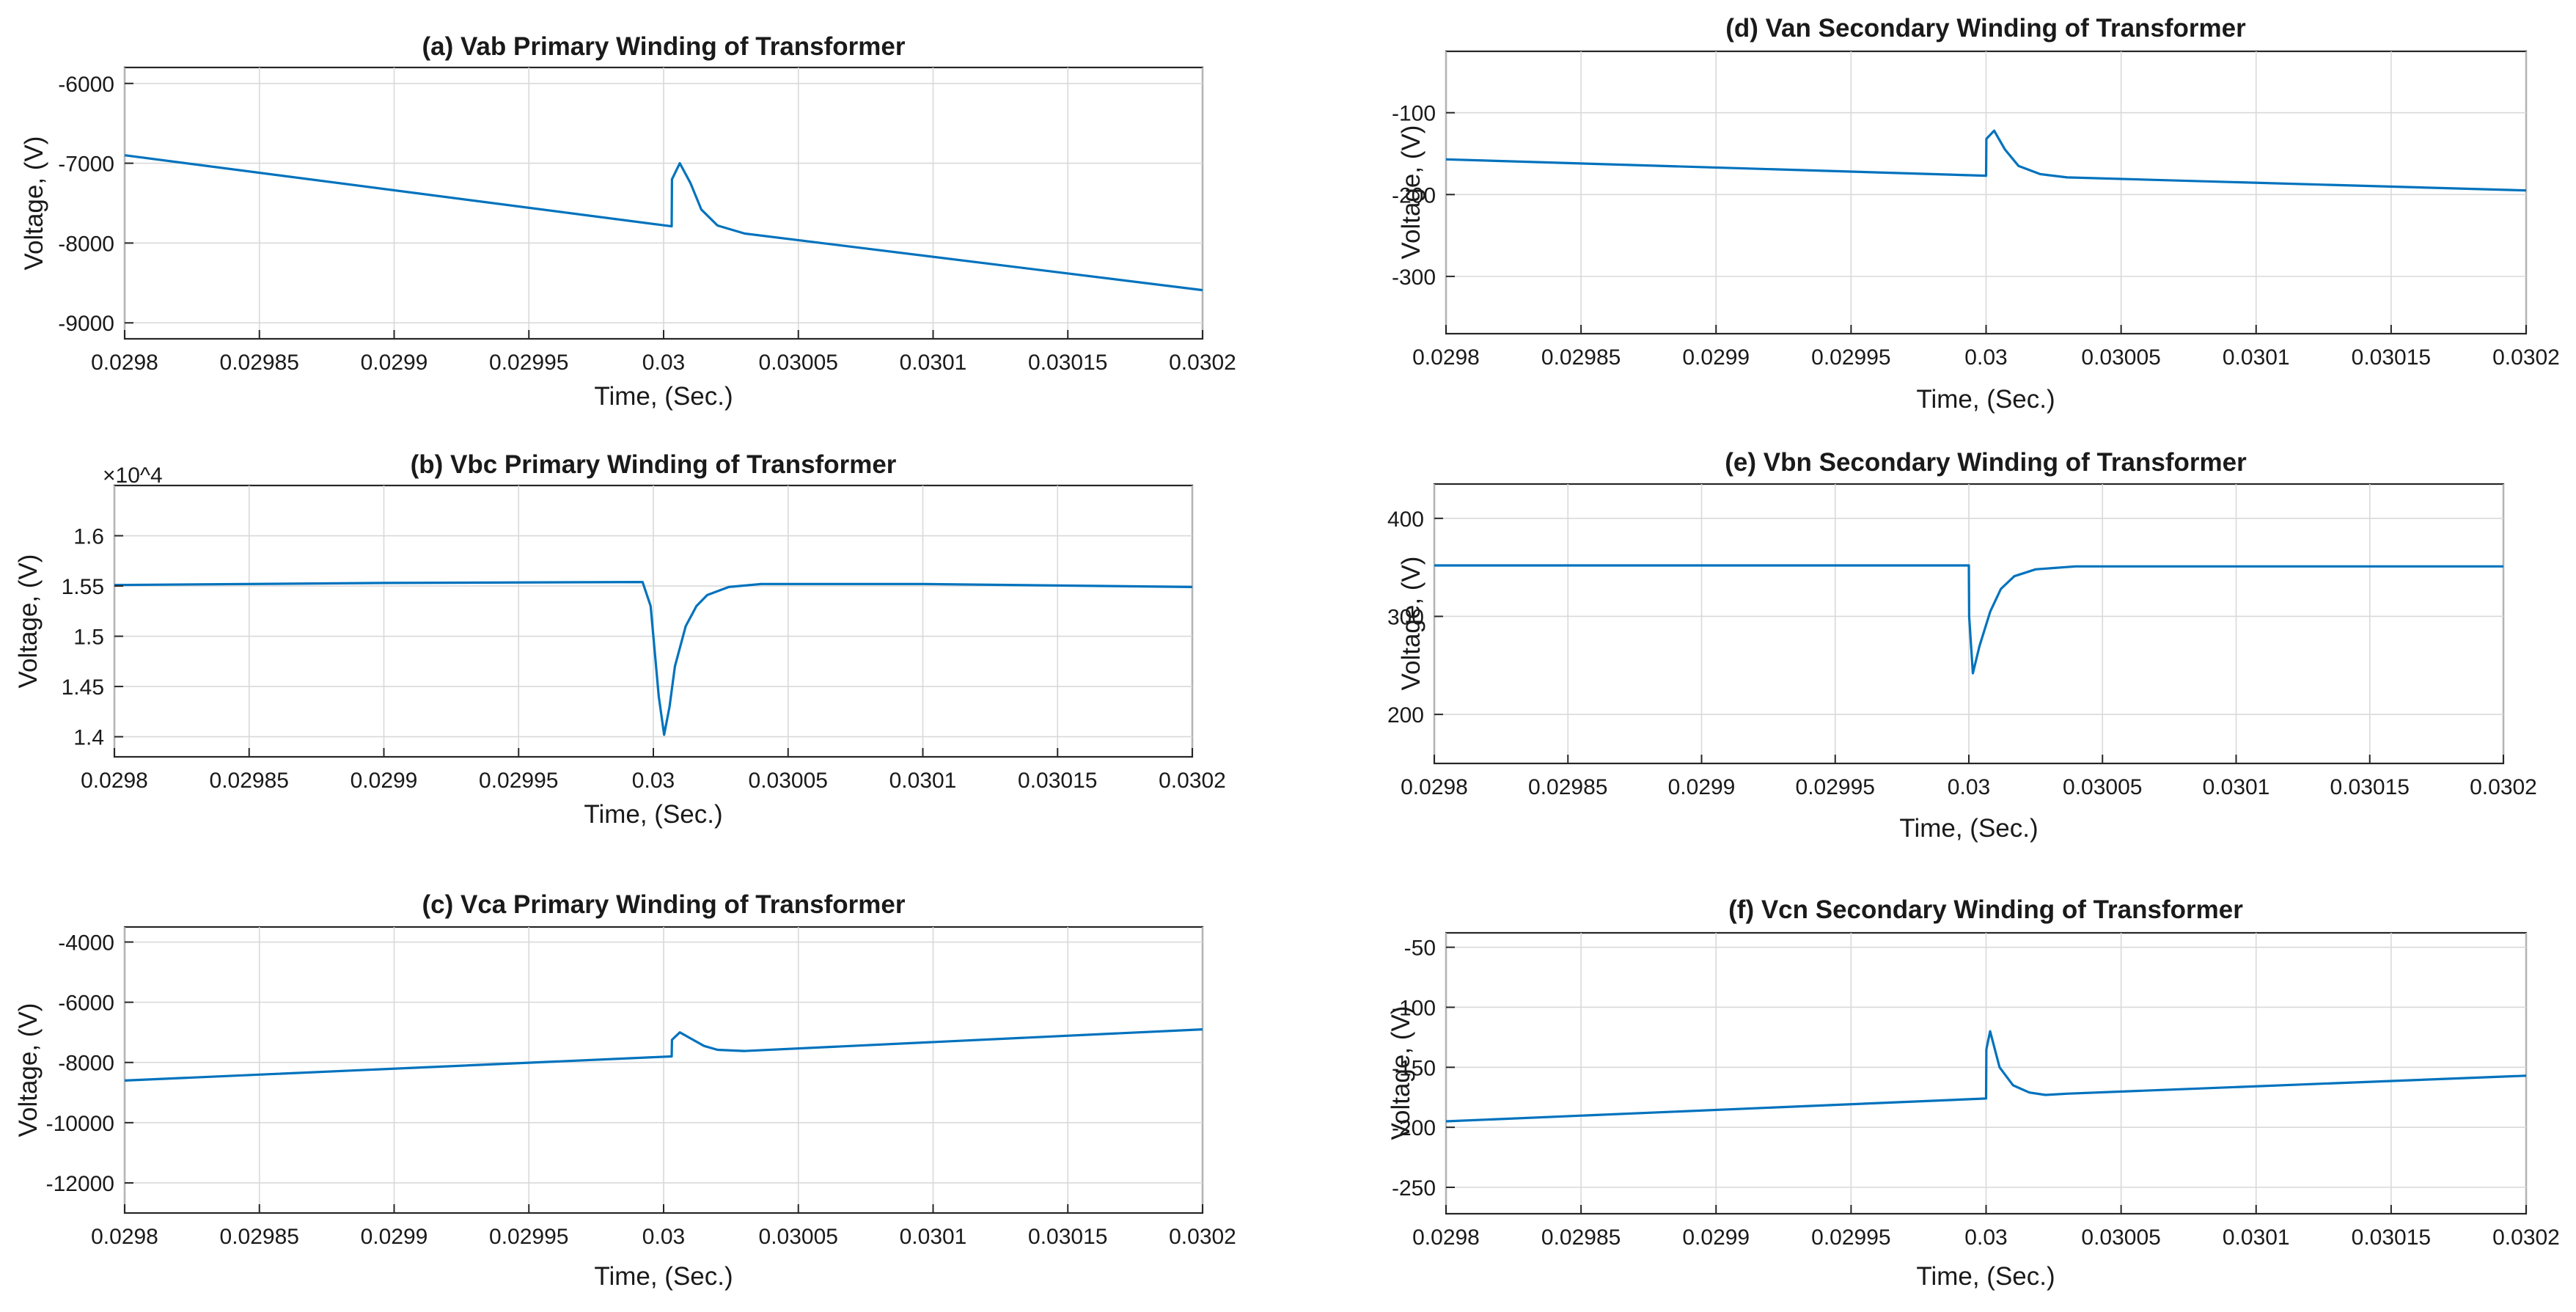 Image resolution: width=2576 pixels, height=1312 pixels. Describe the element at coordinates (1986, 28) in the screenshot. I see `chart-title: (d) Van Secondary Winding of Transformer` at that location.